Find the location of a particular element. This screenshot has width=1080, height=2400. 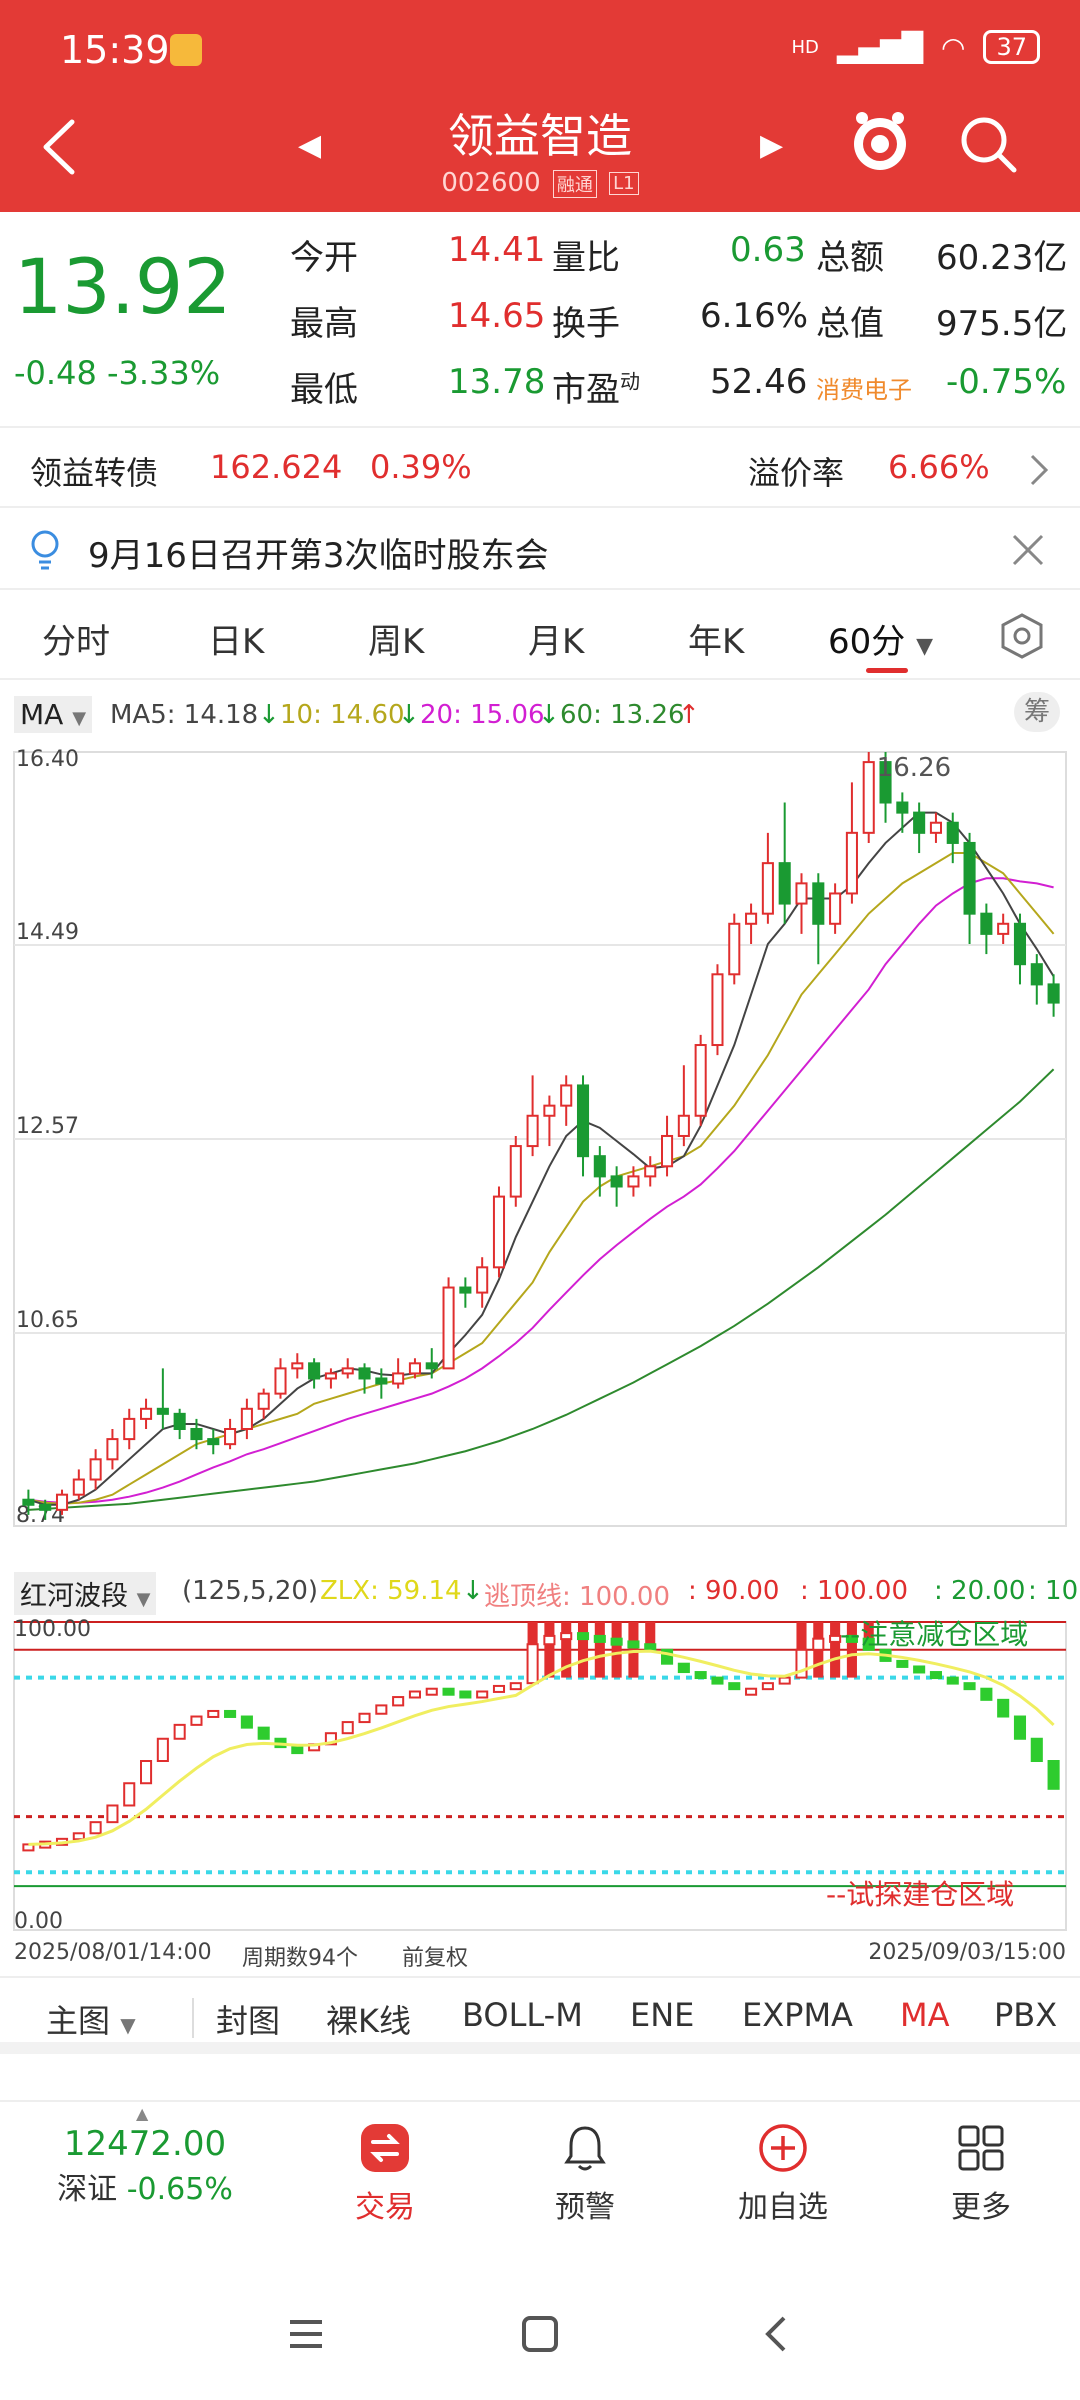

app-header: 15:39 HD ▂▄▆█ ◠ 37 ◀ 领益智造 ▶ 002600 融通 L1 is located at coordinates (540, 106).